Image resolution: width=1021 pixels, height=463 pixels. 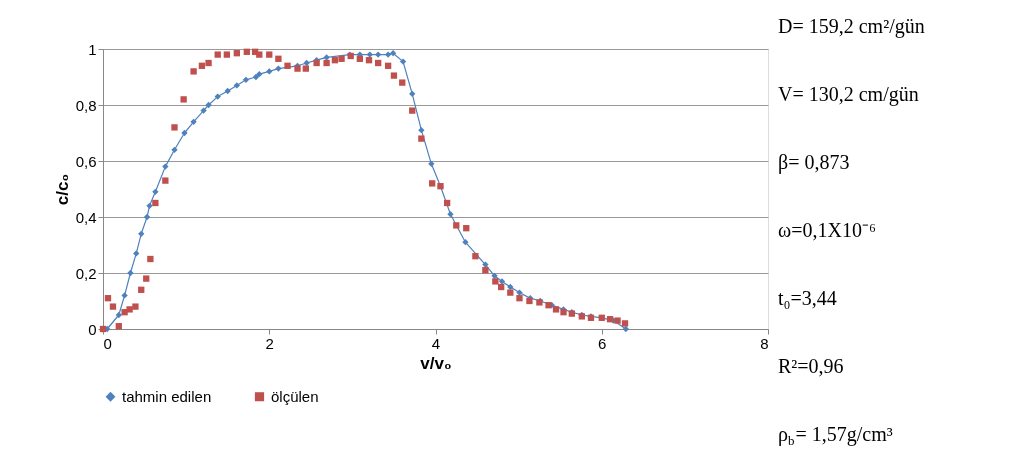 I want to click on legend-label: tahmin edilen, so click(x=167, y=396).